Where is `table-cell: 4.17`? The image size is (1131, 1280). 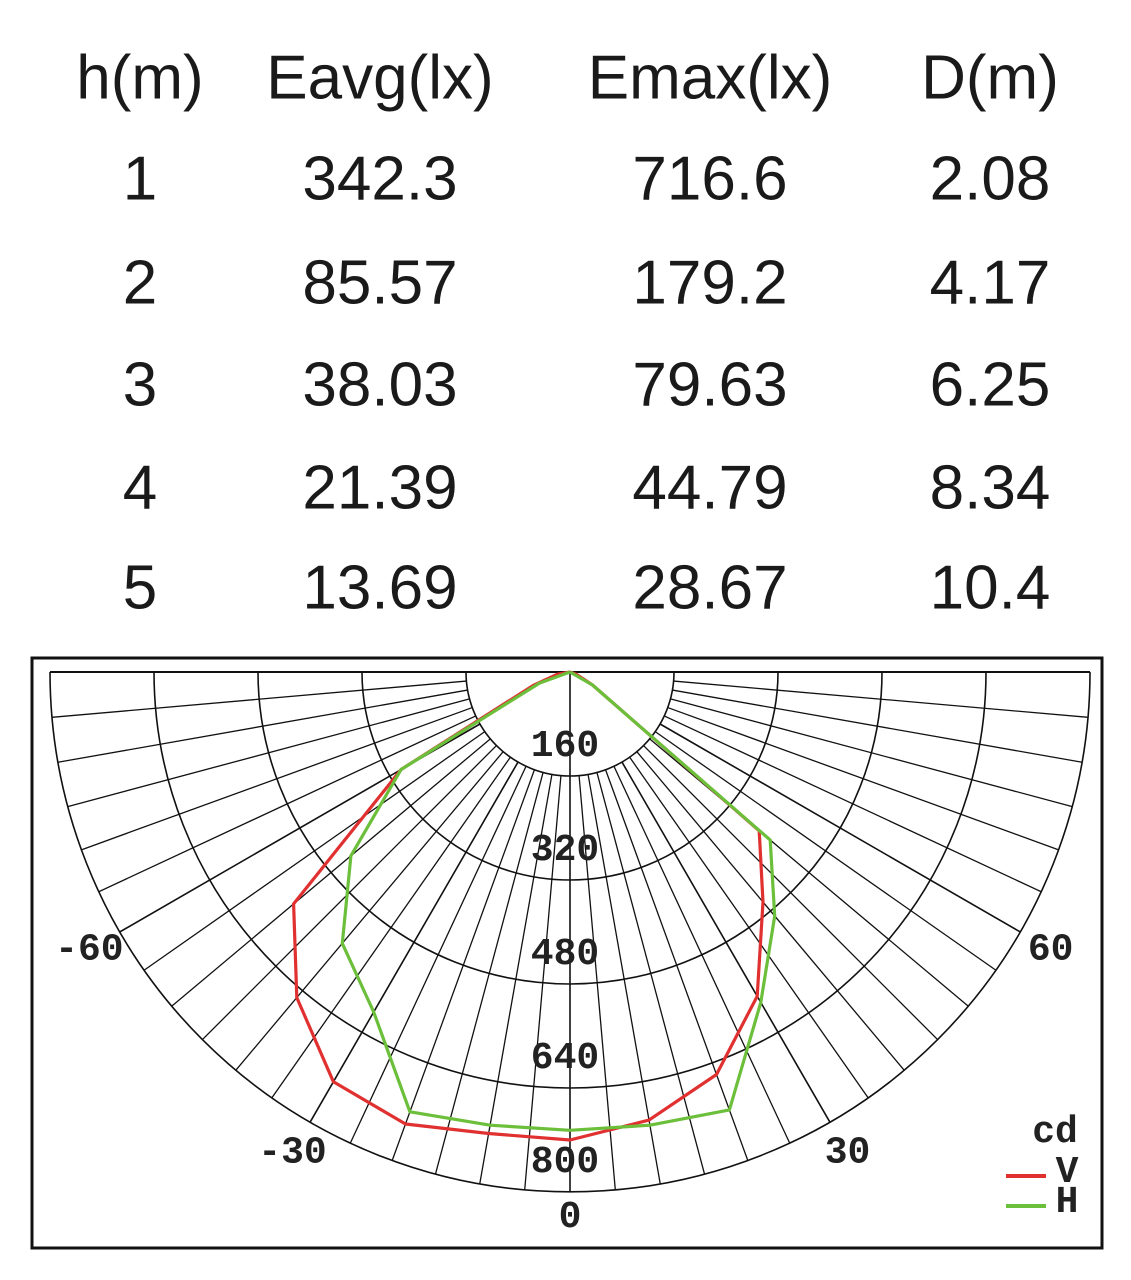 table-cell: 4.17 is located at coordinates (990, 282).